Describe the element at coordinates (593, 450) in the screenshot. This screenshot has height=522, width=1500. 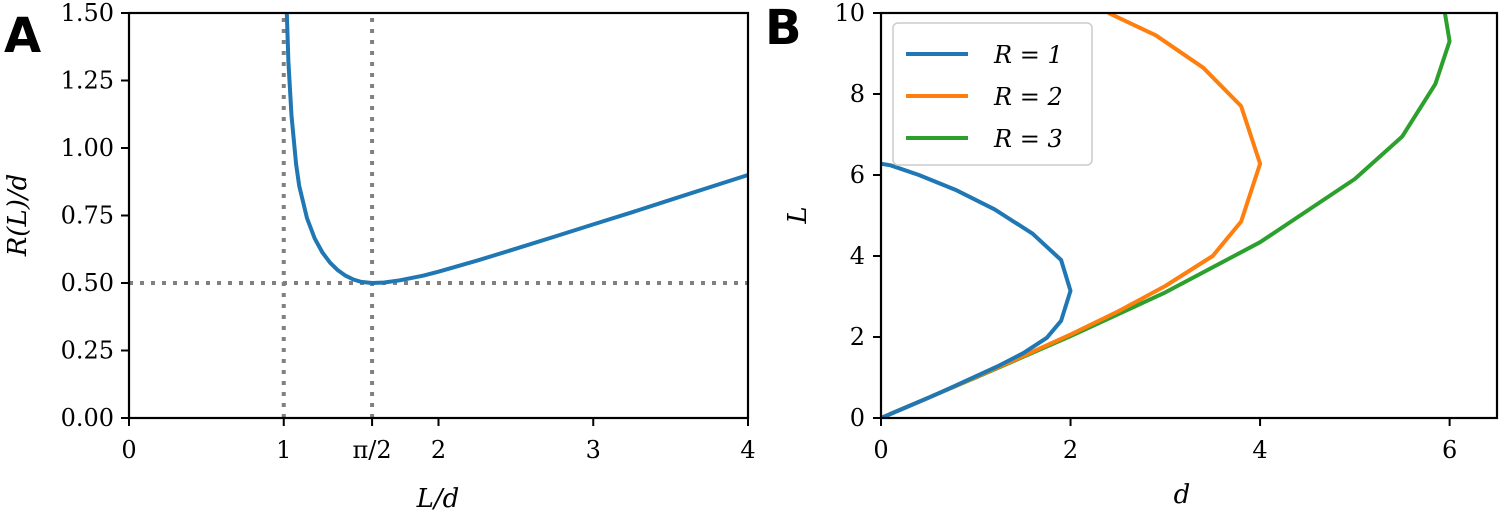
I see `panel-a-x-tick-label: 3` at that location.